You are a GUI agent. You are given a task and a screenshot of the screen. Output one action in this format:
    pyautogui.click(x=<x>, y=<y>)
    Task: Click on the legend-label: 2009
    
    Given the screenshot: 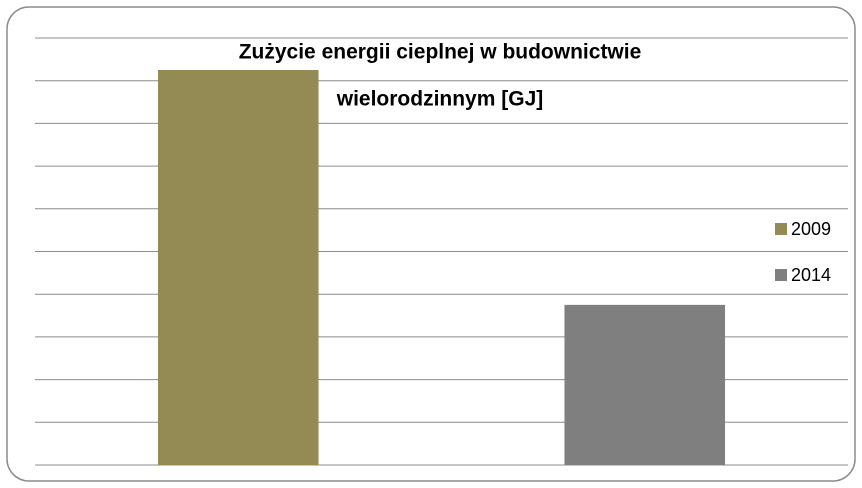 What is the action you would take?
    pyautogui.click(x=811, y=229)
    